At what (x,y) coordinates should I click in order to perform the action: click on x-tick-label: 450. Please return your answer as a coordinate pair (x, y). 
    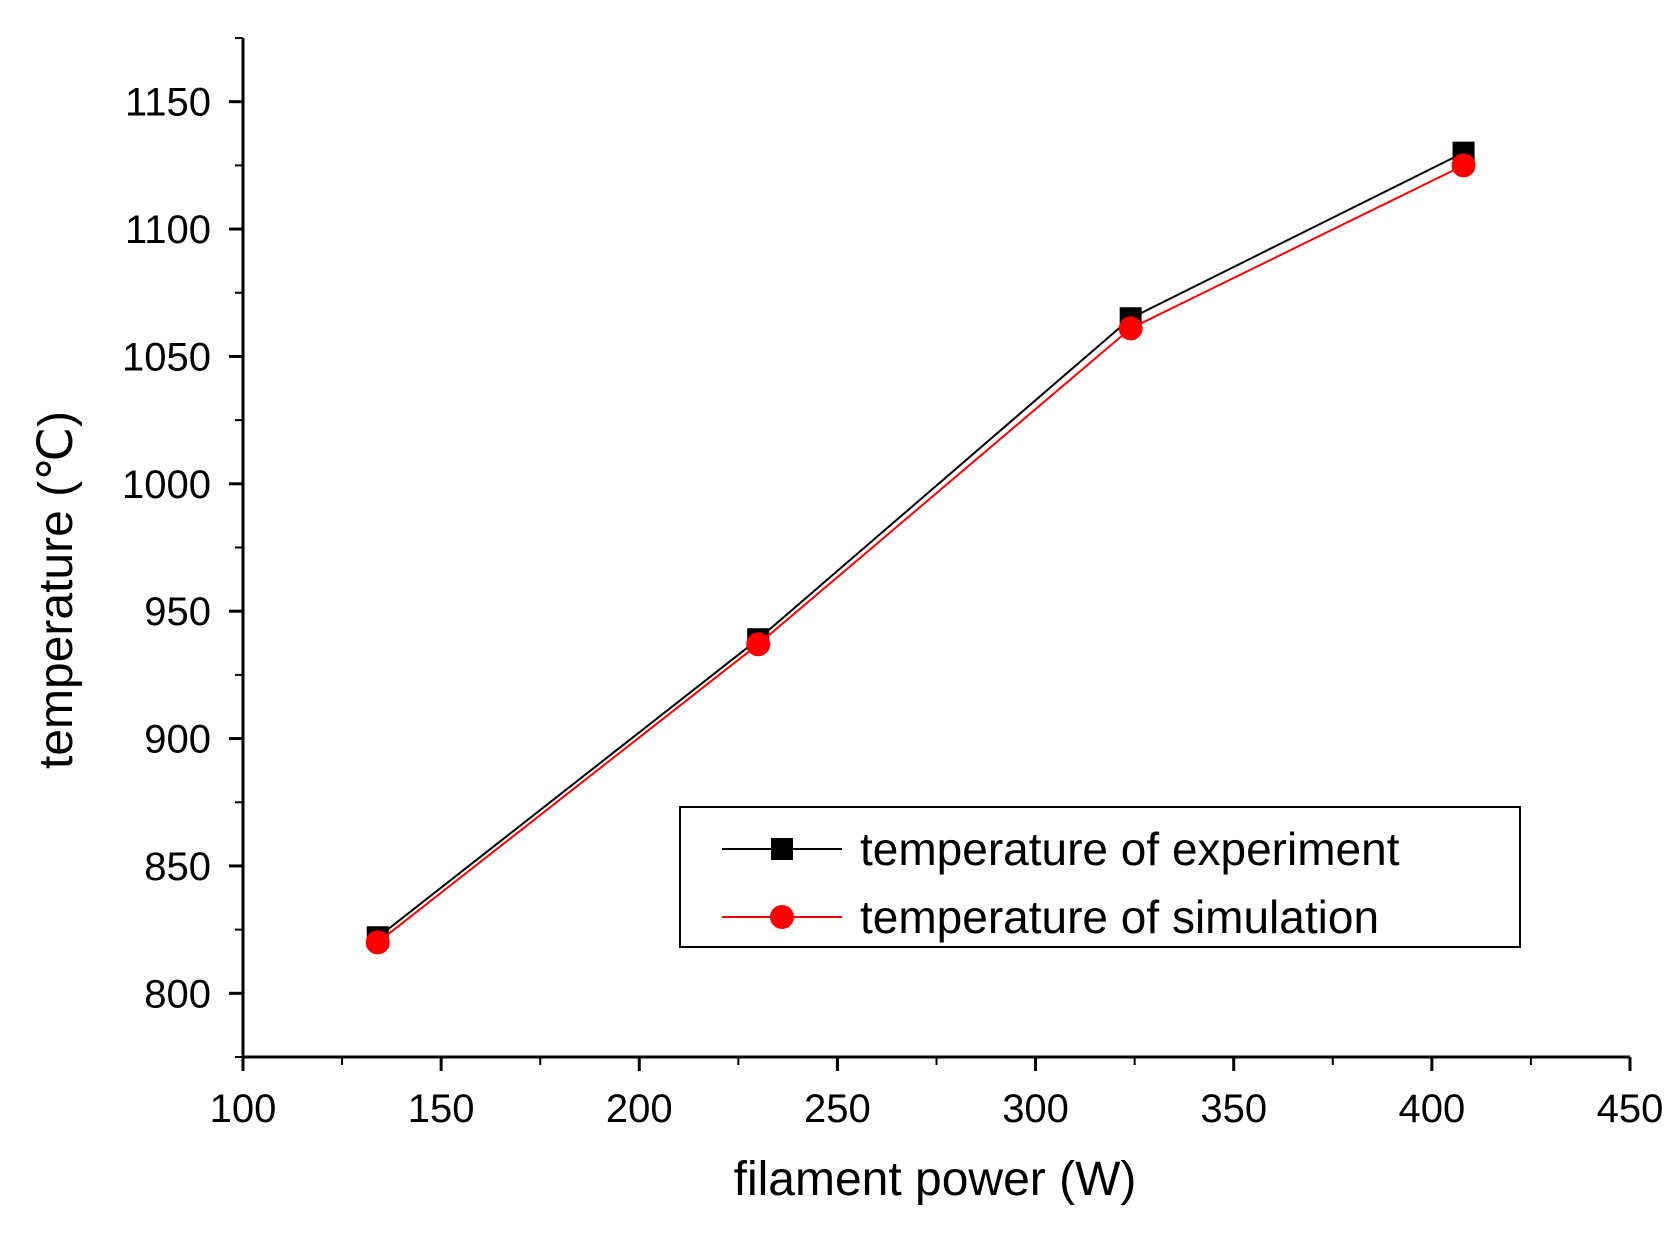
    Looking at the image, I should click on (1630, 1109).